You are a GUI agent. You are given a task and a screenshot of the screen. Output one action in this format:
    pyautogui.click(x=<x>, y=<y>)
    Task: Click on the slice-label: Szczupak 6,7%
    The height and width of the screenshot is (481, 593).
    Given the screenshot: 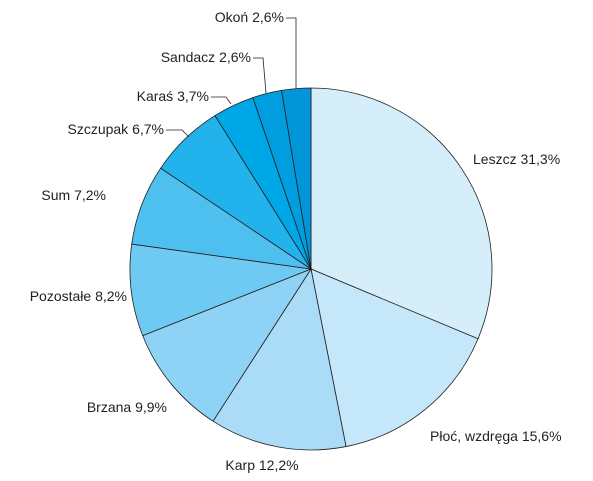 What is the action you would take?
    pyautogui.click(x=115, y=129)
    